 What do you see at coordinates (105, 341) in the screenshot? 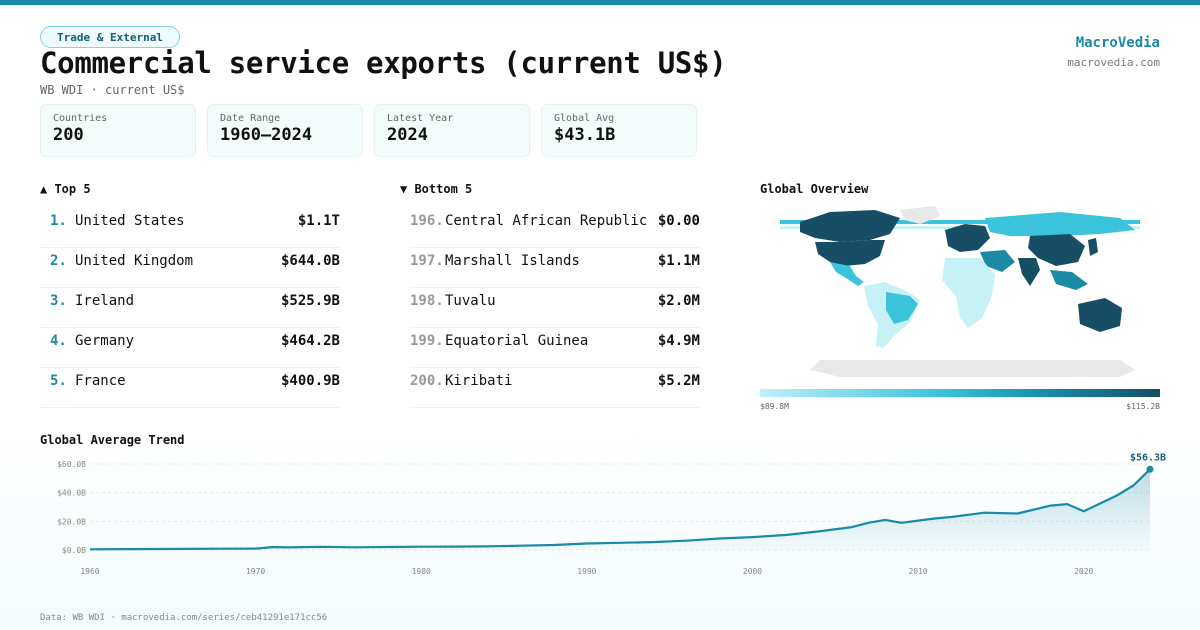
I see `country-name: Germany` at bounding box center [105, 341].